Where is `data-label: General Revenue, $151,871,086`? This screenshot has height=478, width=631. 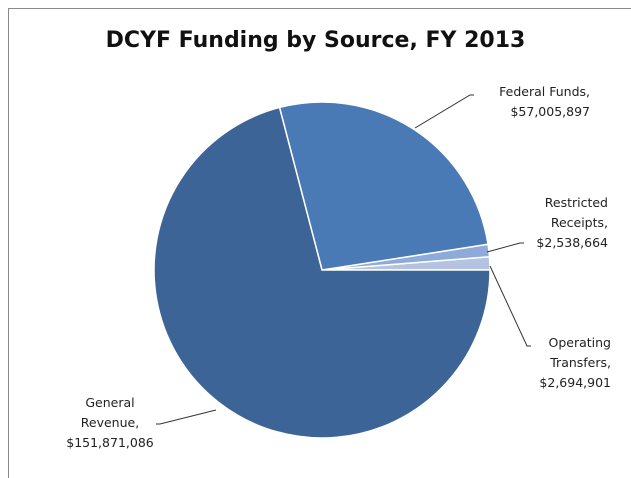 data-label: General Revenue, $151,871,086 is located at coordinates (110, 423).